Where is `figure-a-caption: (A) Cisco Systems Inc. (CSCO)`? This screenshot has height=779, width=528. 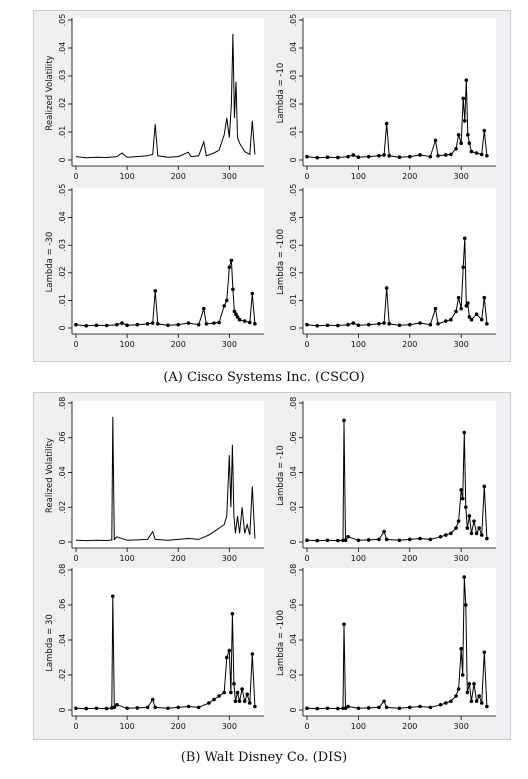 figure-a-caption: (A) Cisco Systems Inc. (CSCO) is located at coordinates (264, 377).